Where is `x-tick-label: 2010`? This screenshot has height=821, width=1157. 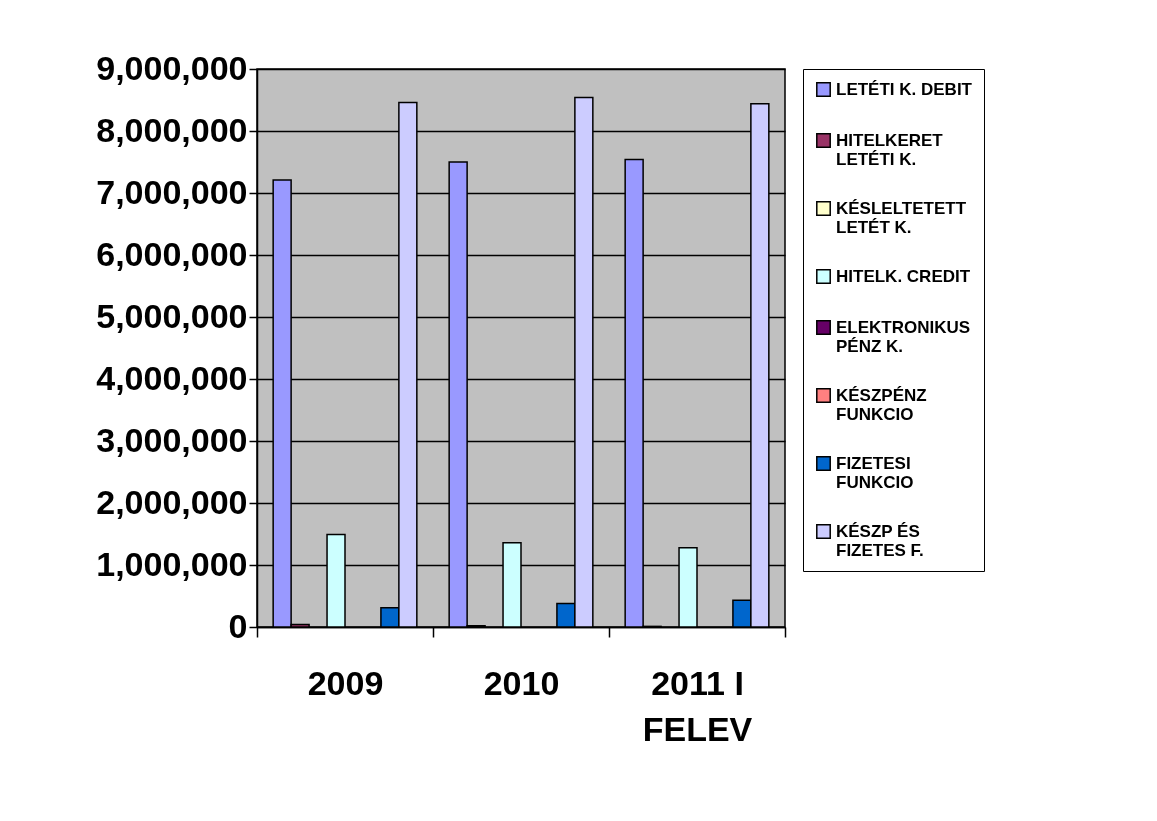 x-tick-label: 2010 is located at coordinates (521, 682).